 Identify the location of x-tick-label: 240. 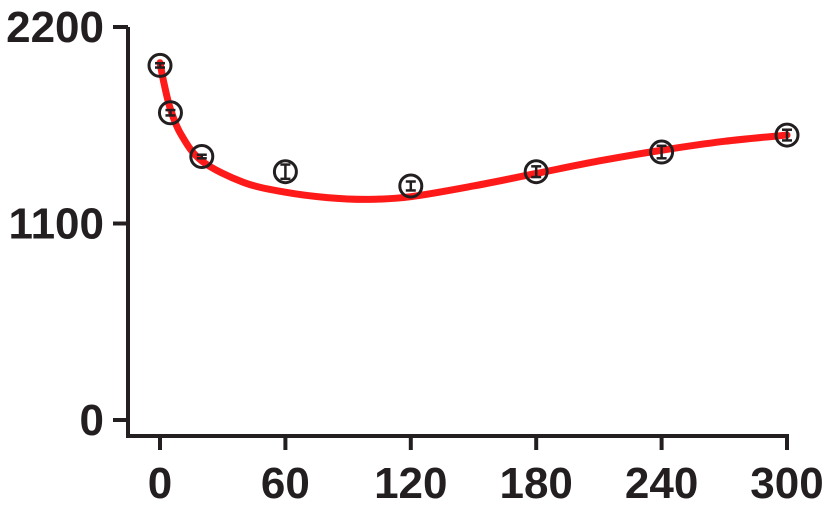
(661, 483).